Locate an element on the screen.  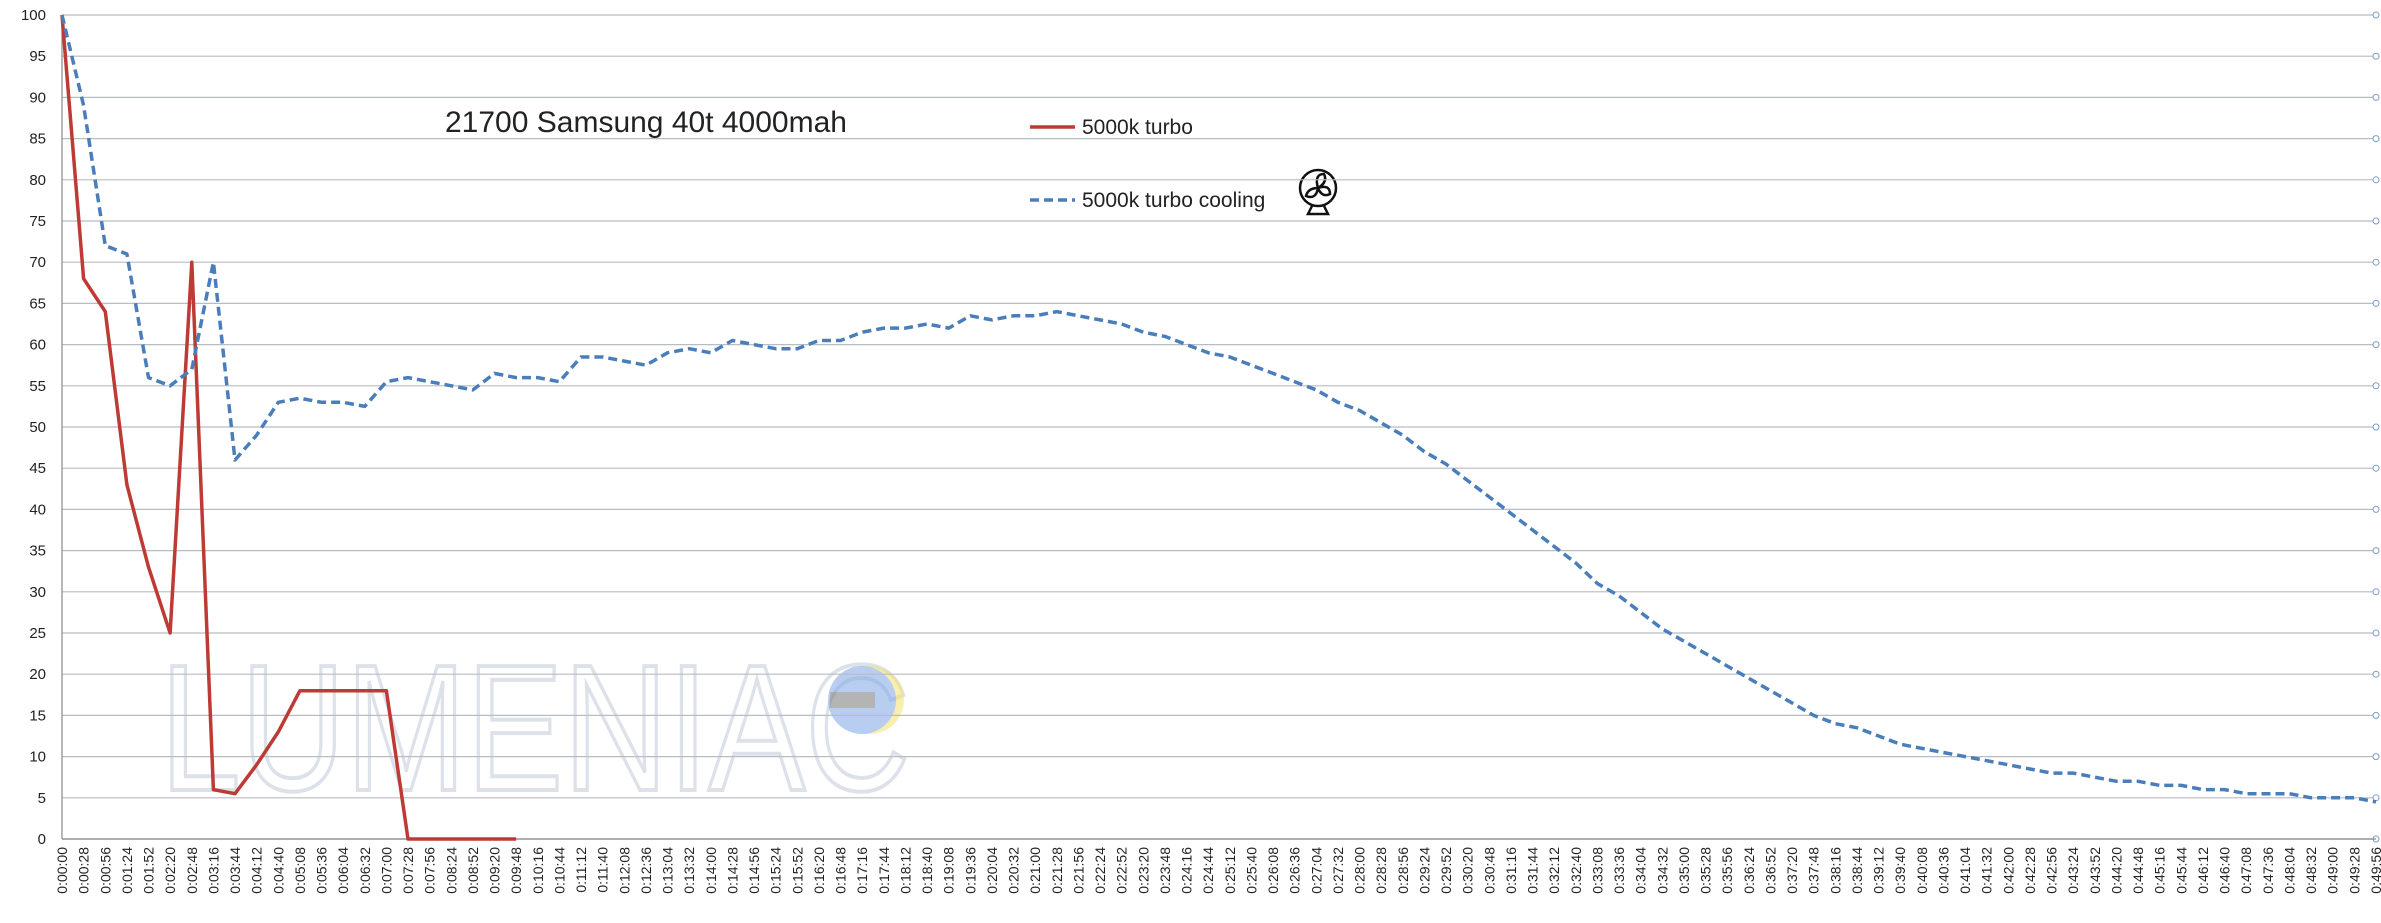
x-tick-label: 0:09:20 is located at coordinates (495, 870).